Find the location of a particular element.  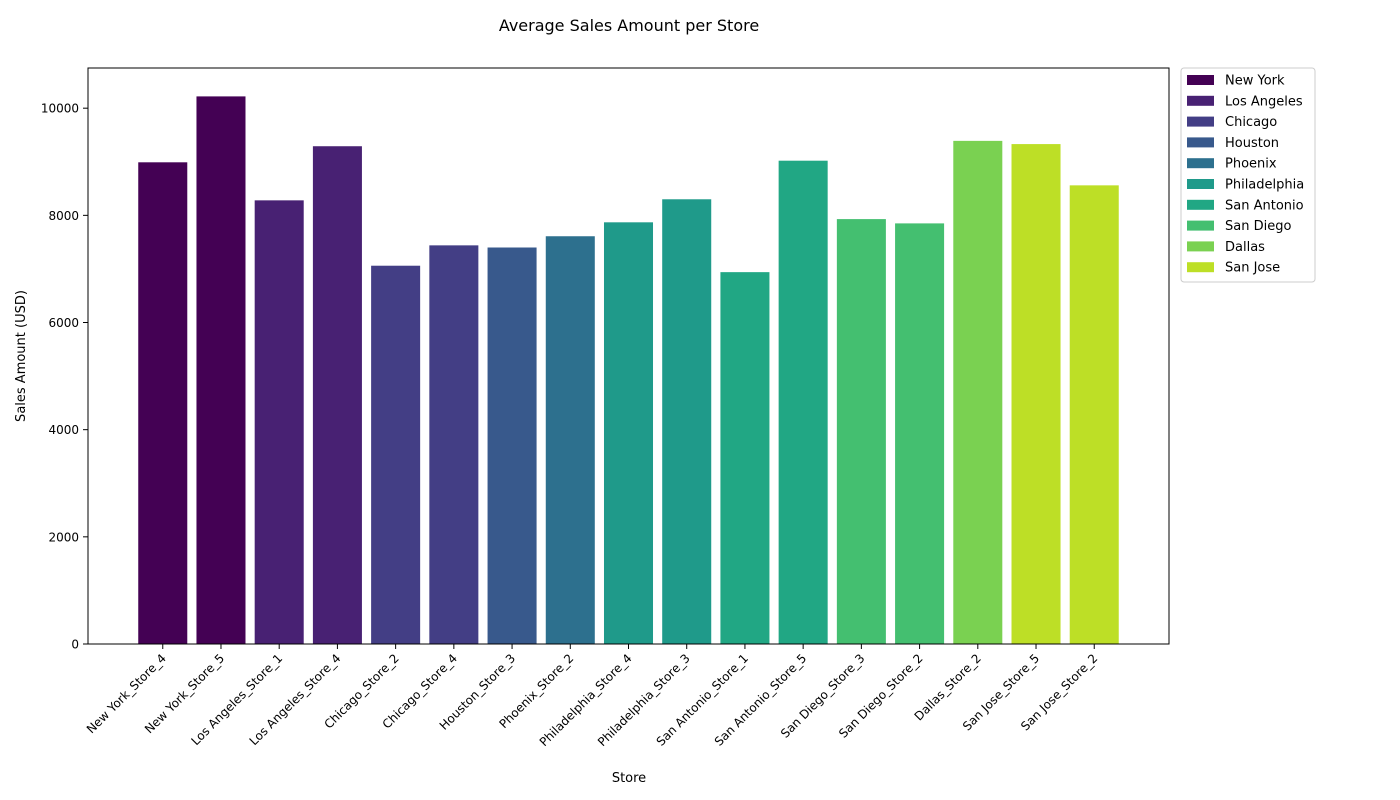

legend-label: Houston is located at coordinates (1252, 143).